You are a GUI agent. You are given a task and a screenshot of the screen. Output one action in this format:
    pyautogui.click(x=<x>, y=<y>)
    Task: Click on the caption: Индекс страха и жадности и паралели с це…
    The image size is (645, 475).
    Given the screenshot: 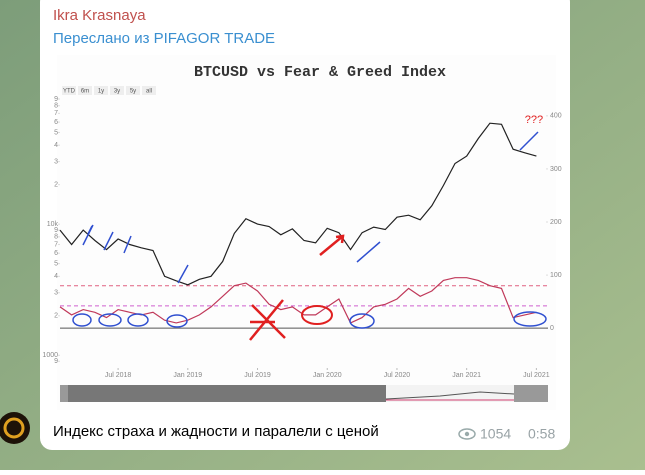 What is the action you would take?
    pyautogui.click(x=216, y=431)
    